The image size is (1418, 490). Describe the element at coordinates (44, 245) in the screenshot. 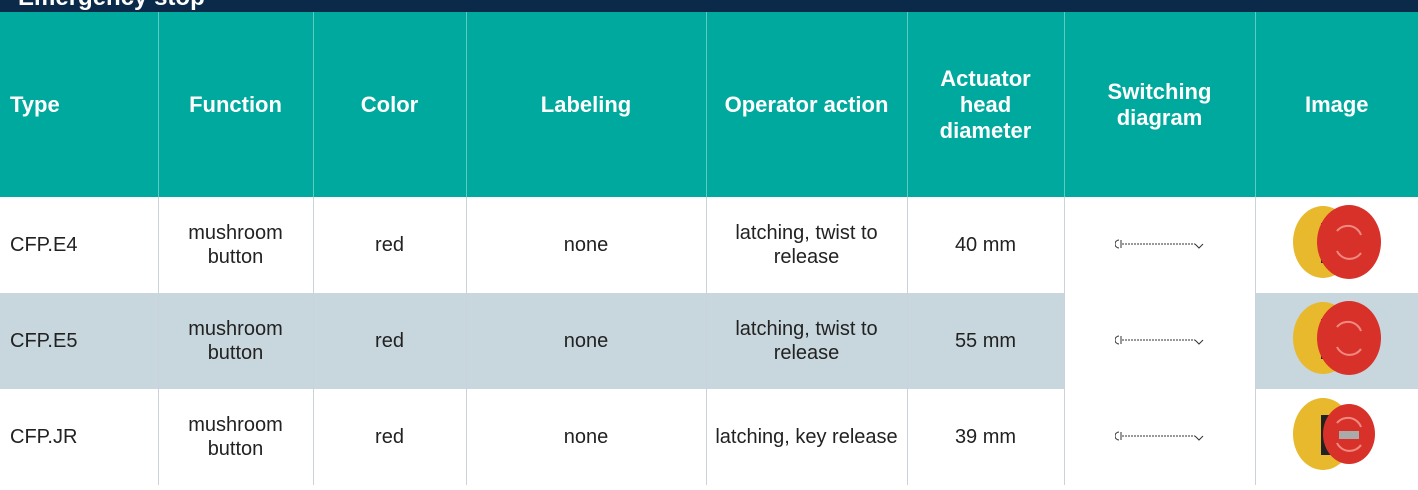

I see `table-cell: CFP.E4` at that location.